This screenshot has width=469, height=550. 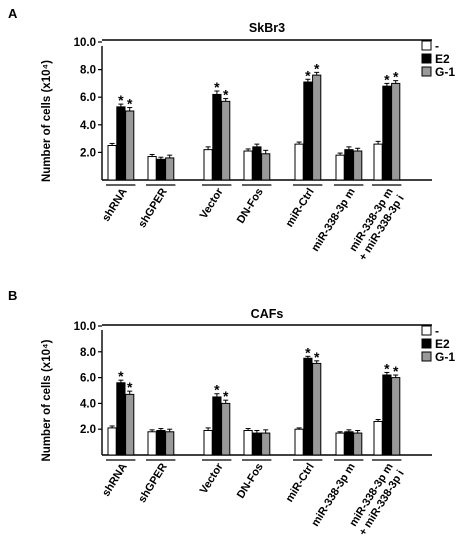 What do you see at coordinates (13, 13) in the screenshot?
I see `panel-label: A` at bounding box center [13, 13].